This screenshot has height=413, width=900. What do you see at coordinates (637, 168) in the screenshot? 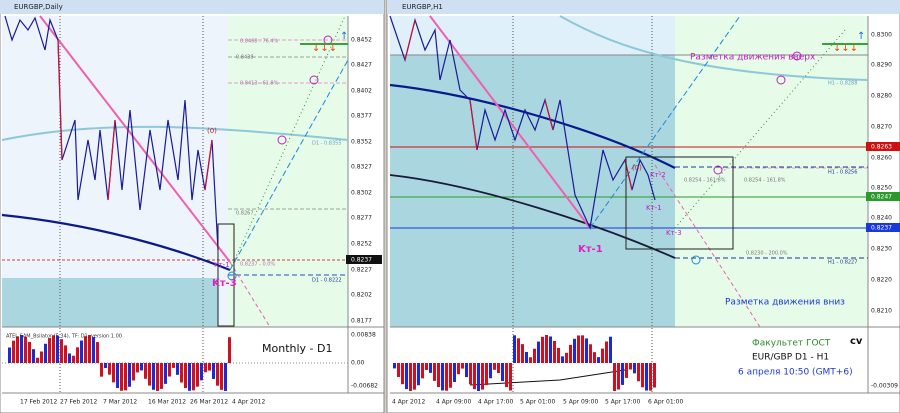
I see `annotation: (0)` at bounding box center [637, 168].